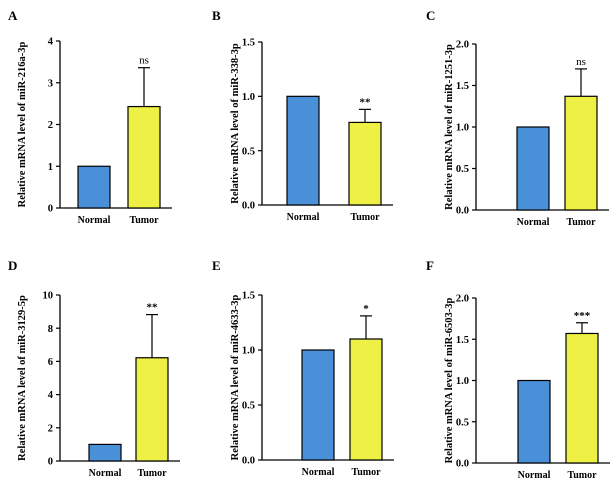 The image size is (616, 482). I want to click on panel-f-y-title: Relative mRNA level of miR-6503-3p, so click(449, 381).